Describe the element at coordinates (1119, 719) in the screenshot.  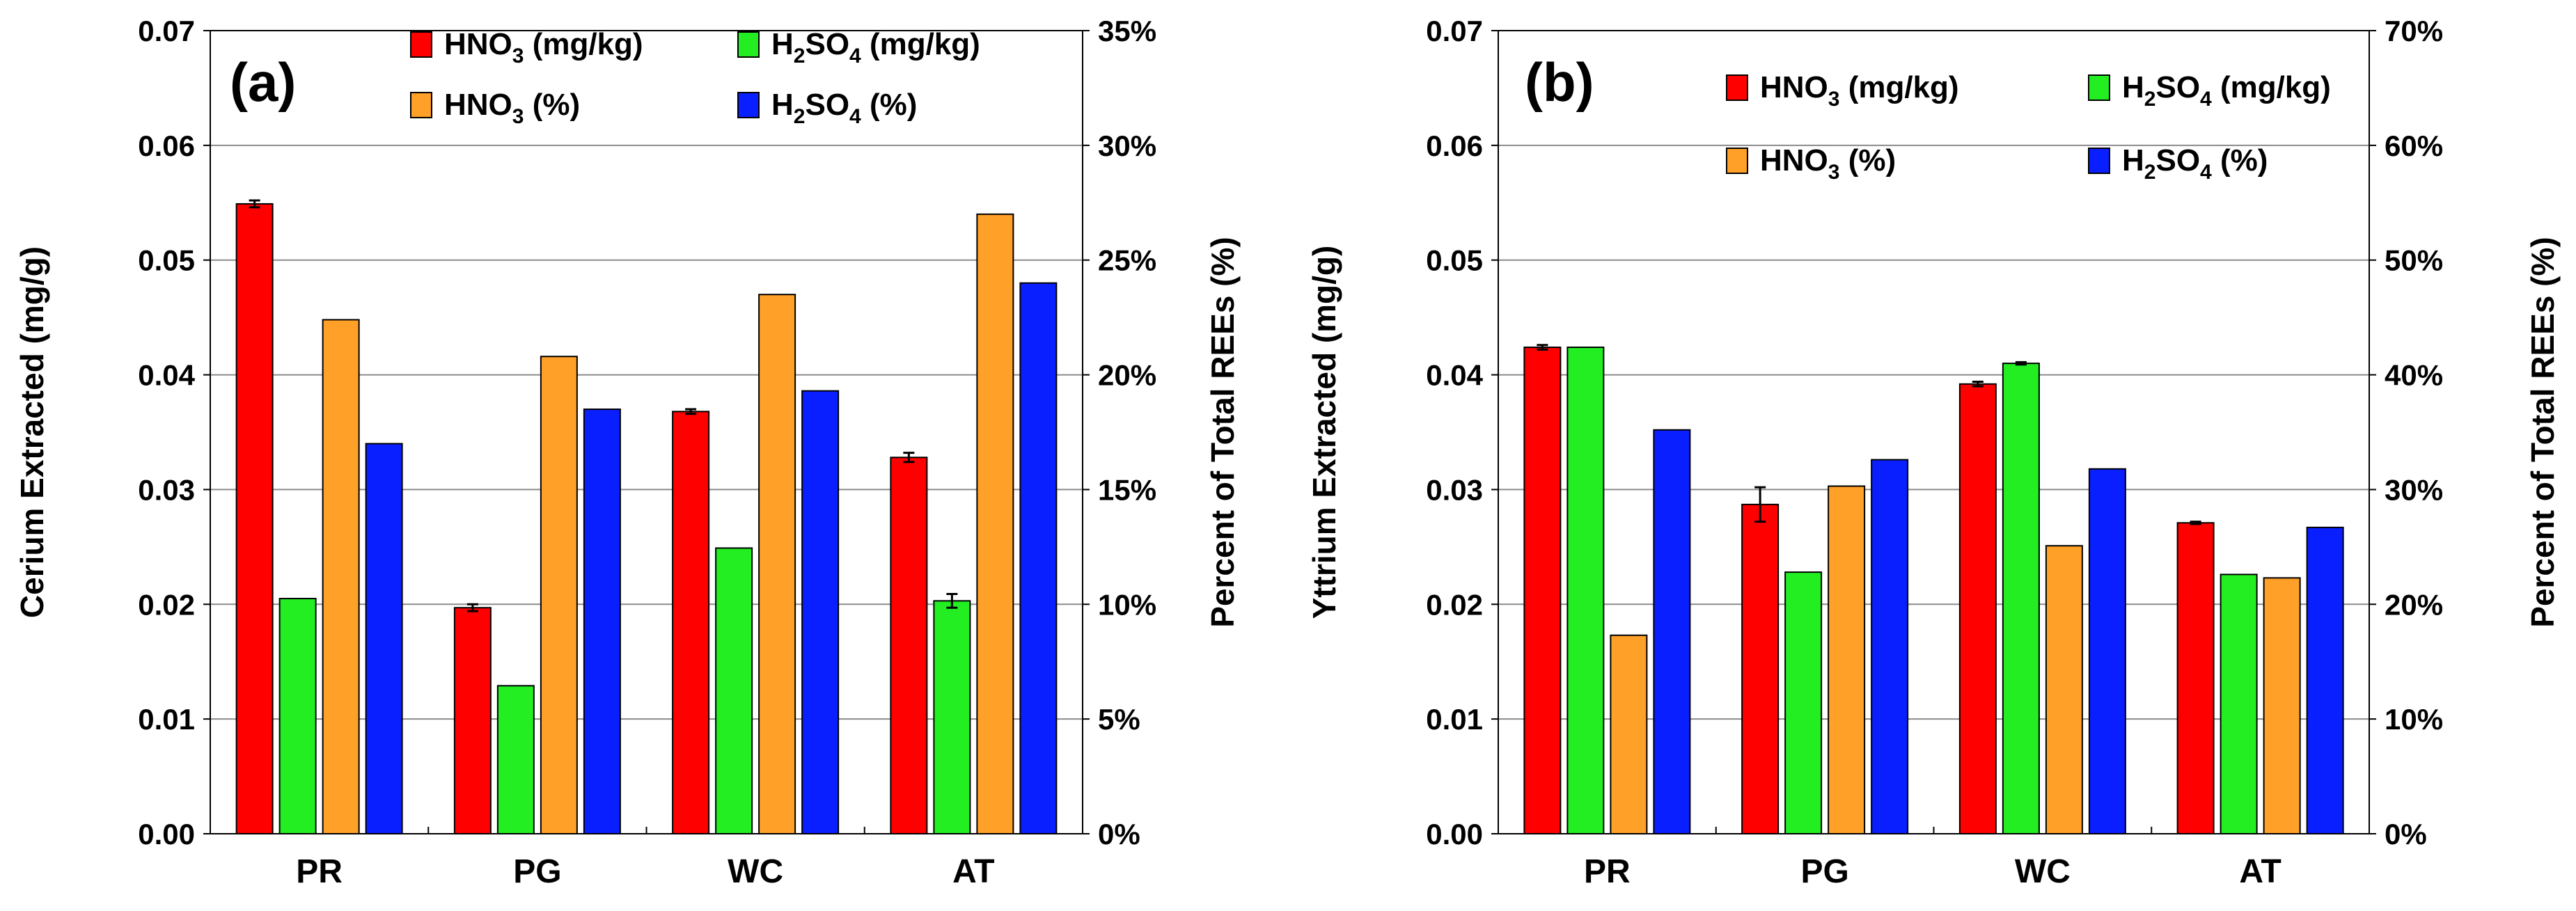
I see `y2-tick-label: 5%` at that location.